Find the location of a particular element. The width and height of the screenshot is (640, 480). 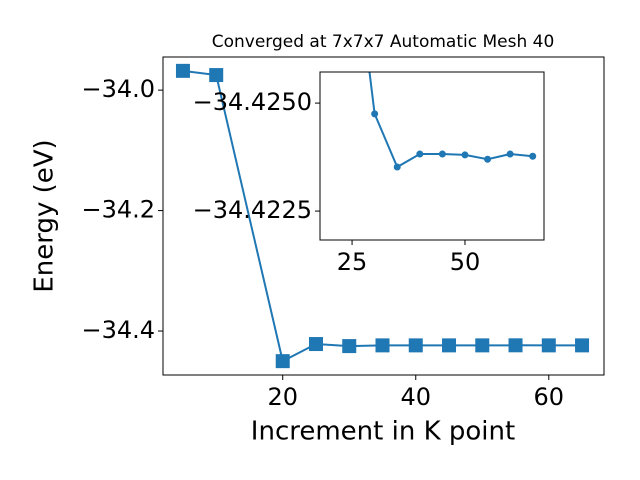

x-tick-label: 25 is located at coordinates (352, 262).